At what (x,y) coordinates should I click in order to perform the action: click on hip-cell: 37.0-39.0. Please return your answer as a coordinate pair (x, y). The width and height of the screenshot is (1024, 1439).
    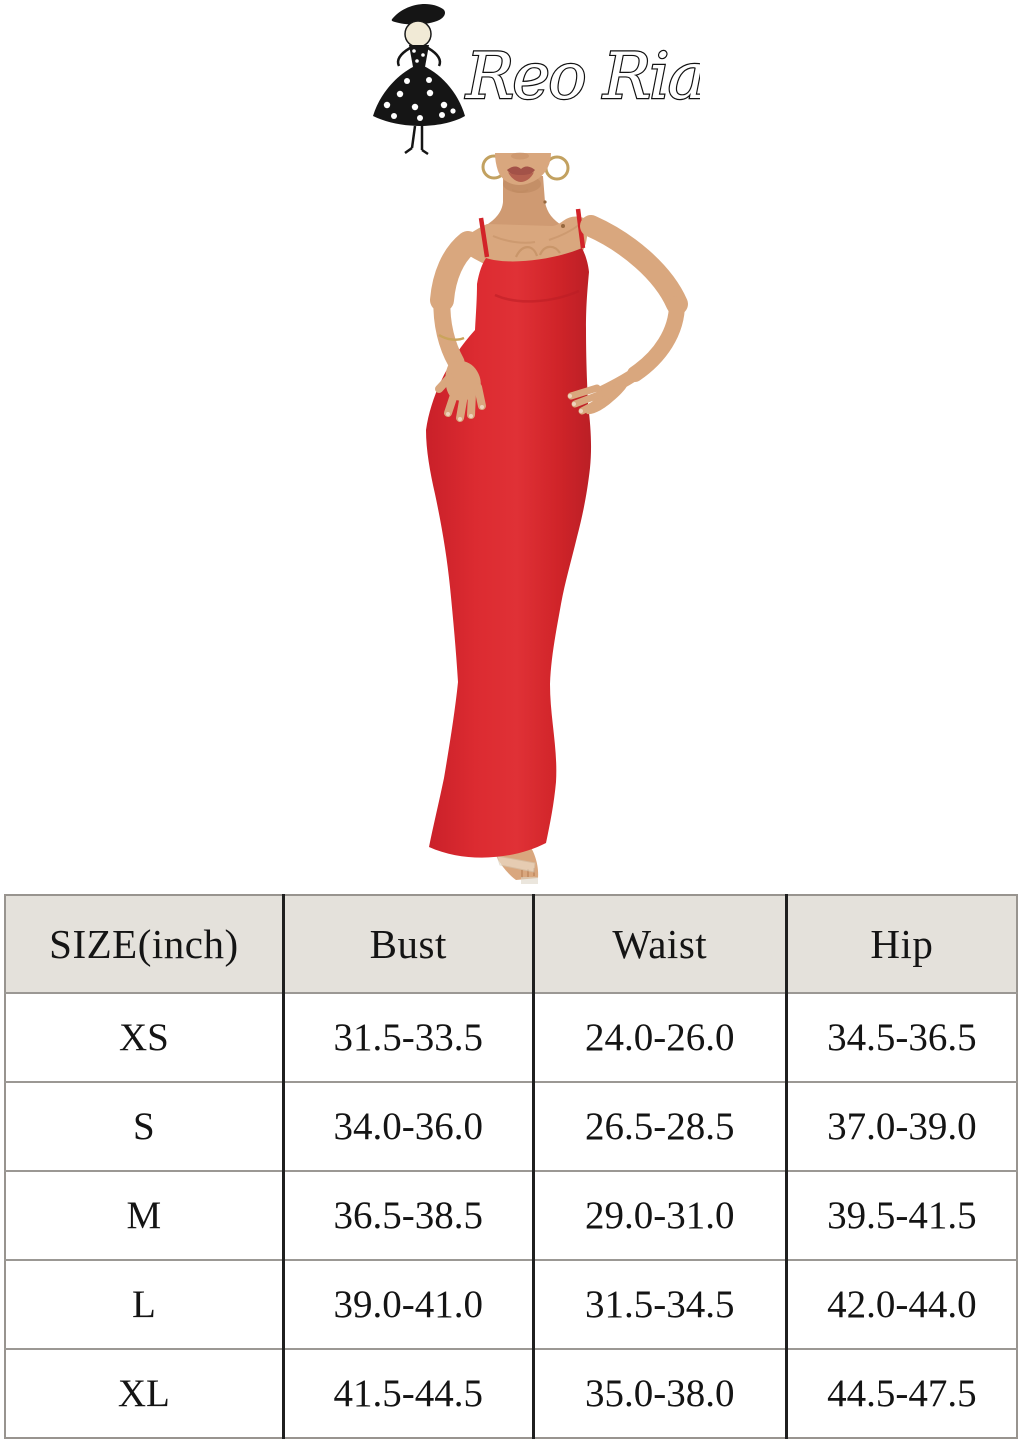
    Looking at the image, I should click on (900, 1126).